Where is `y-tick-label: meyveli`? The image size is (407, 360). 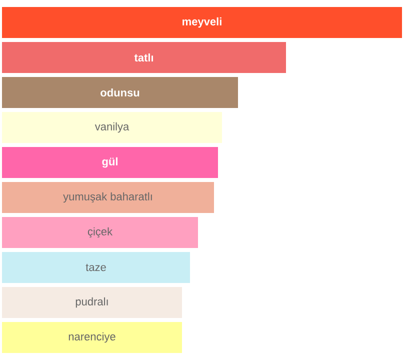 y-tick-label: meyveli is located at coordinates (202, 22).